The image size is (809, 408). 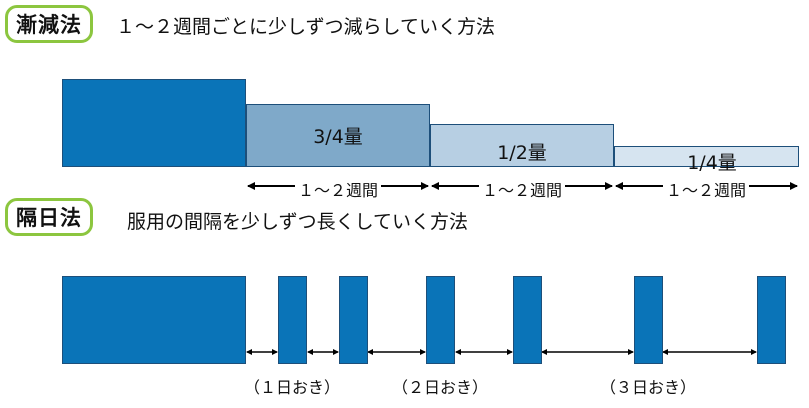 What do you see at coordinates (298, 222) in the screenshot?
I see `alternate-day-method-description: 服用の間隔を少しずつ長くしていく方法` at bounding box center [298, 222].